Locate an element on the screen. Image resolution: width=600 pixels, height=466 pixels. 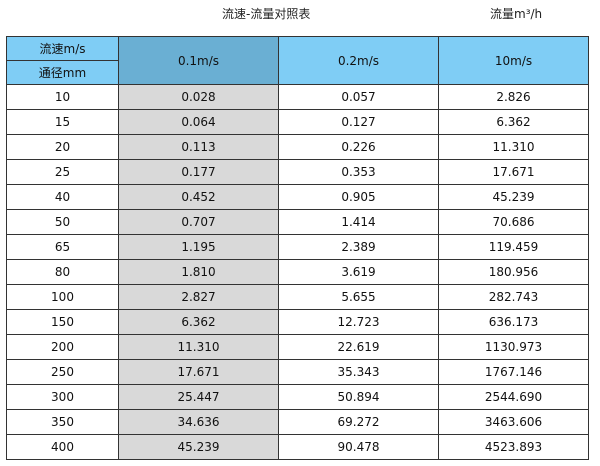
flow-cell: 0.707 is located at coordinates (198, 222).